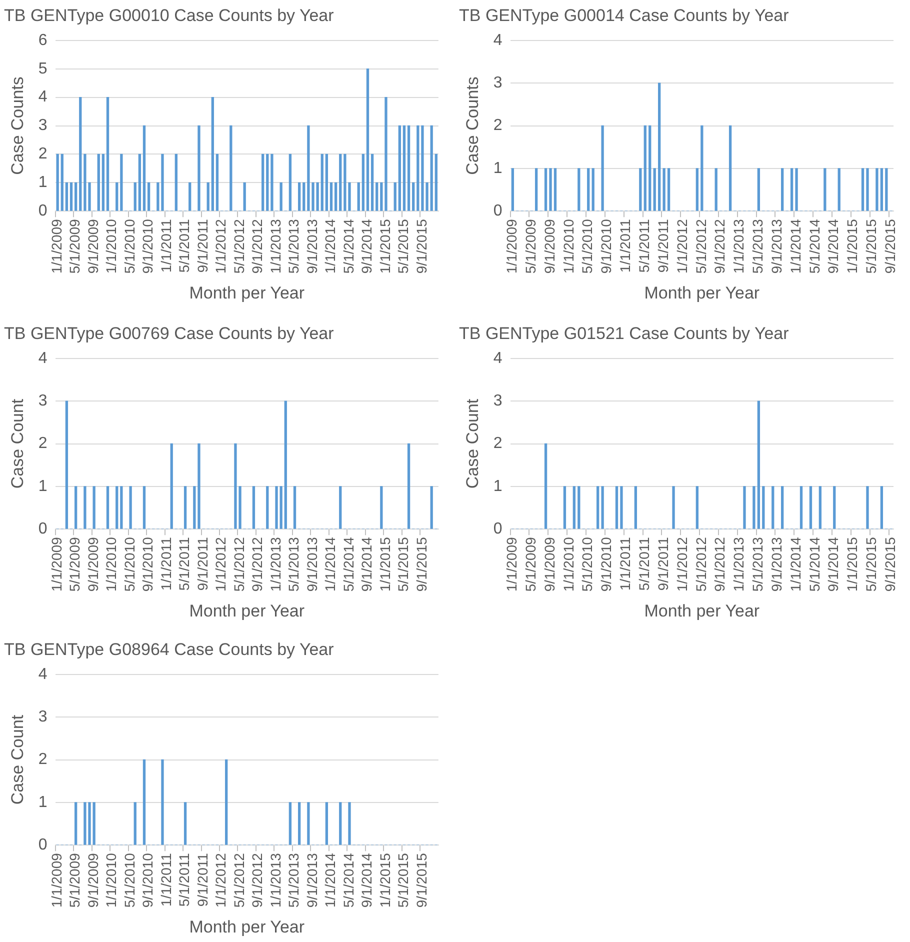 This screenshot has height=942, width=910. Describe the element at coordinates (625, 563) in the screenshot. I see `x-tick-label: 1/1/2011` at that location.